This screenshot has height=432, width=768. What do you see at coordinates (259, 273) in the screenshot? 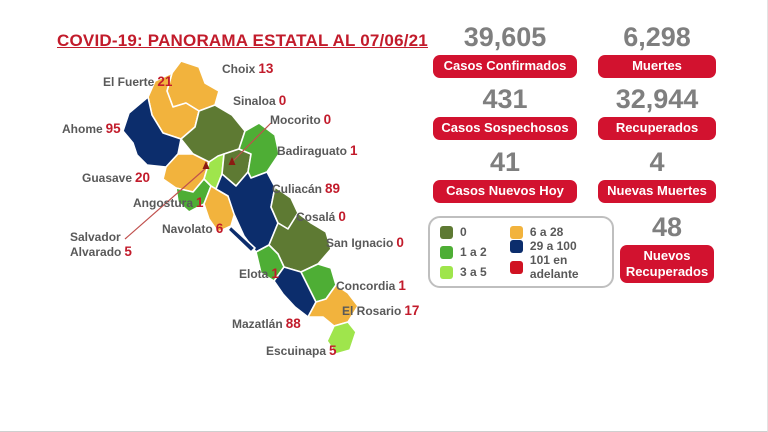
I see `map-label-elota: Elota 1` at bounding box center [259, 273].